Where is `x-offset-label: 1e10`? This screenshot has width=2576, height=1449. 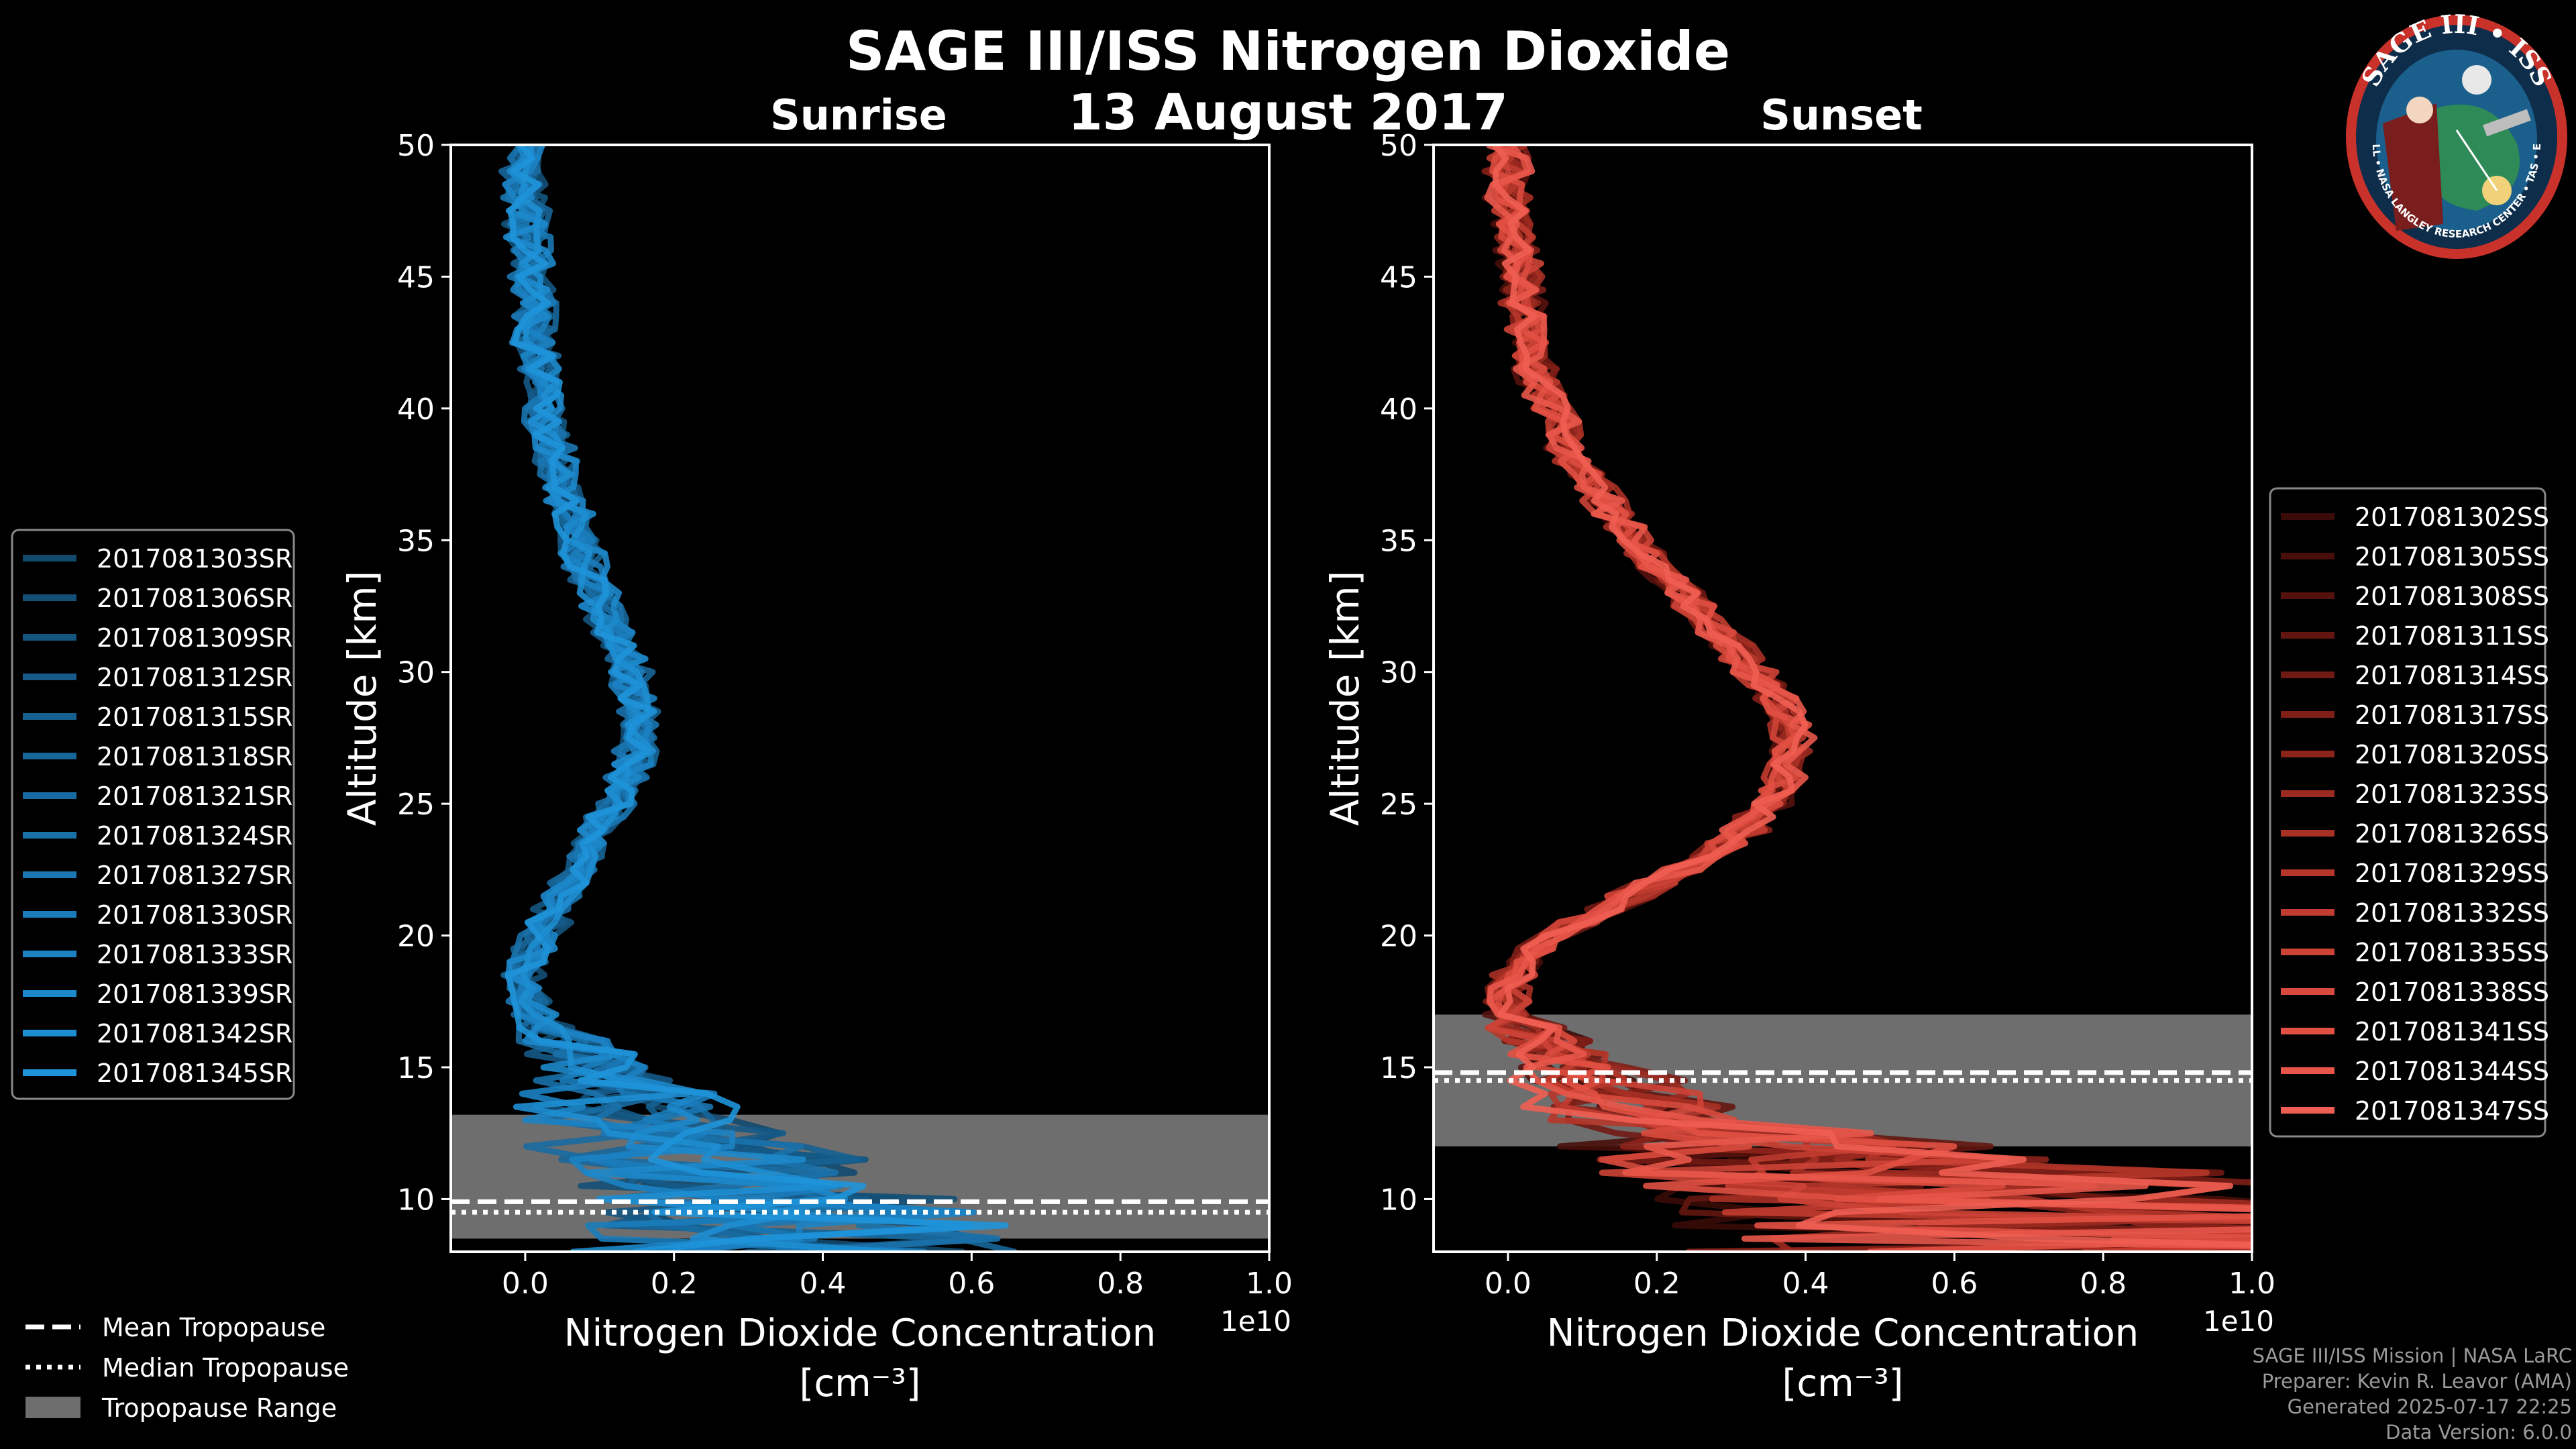
x-offset-label: 1e10 is located at coordinates (2238, 1321).